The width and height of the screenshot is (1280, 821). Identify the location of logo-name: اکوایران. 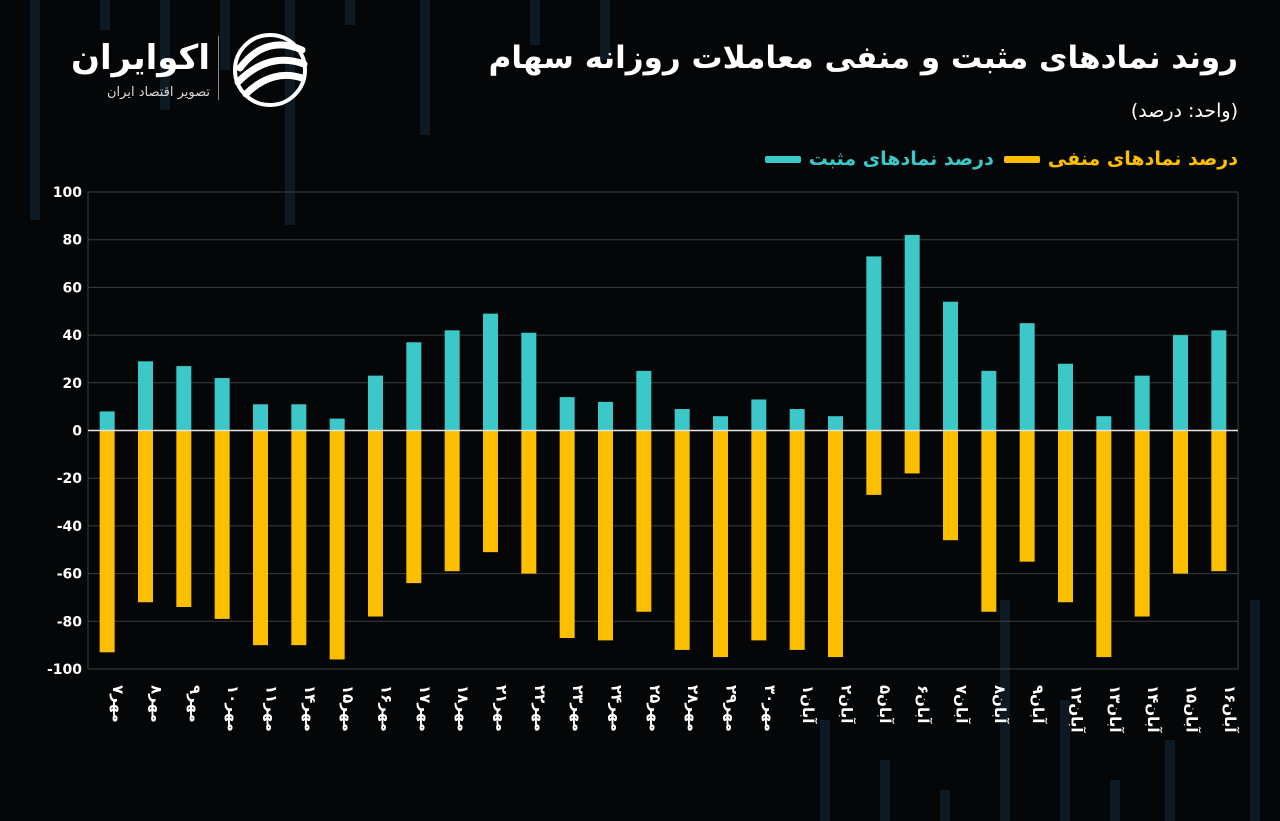
(140, 58).